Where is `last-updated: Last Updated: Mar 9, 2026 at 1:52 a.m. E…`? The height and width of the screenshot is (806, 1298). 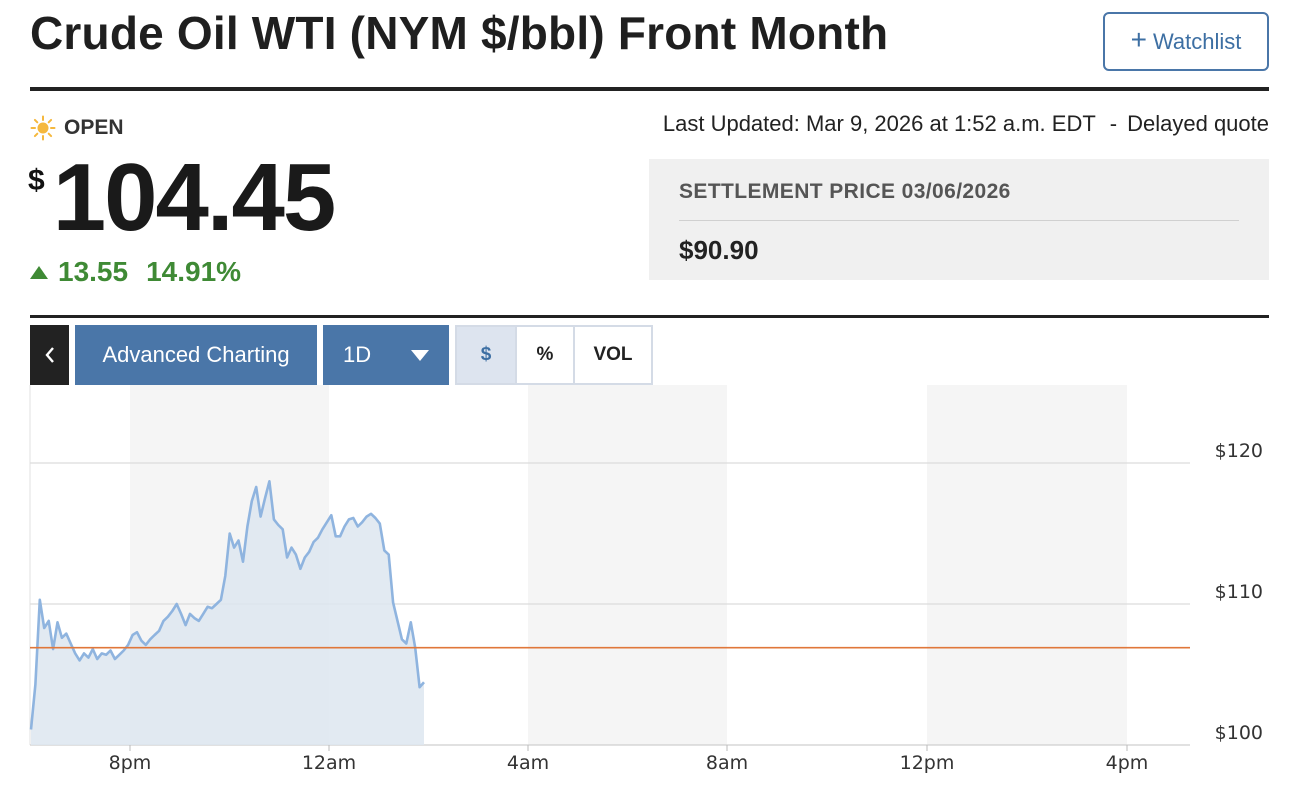 last-updated: Last Updated: Mar 9, 2026 at 1:52 a.m. E… is located at coordinates (966, 124).